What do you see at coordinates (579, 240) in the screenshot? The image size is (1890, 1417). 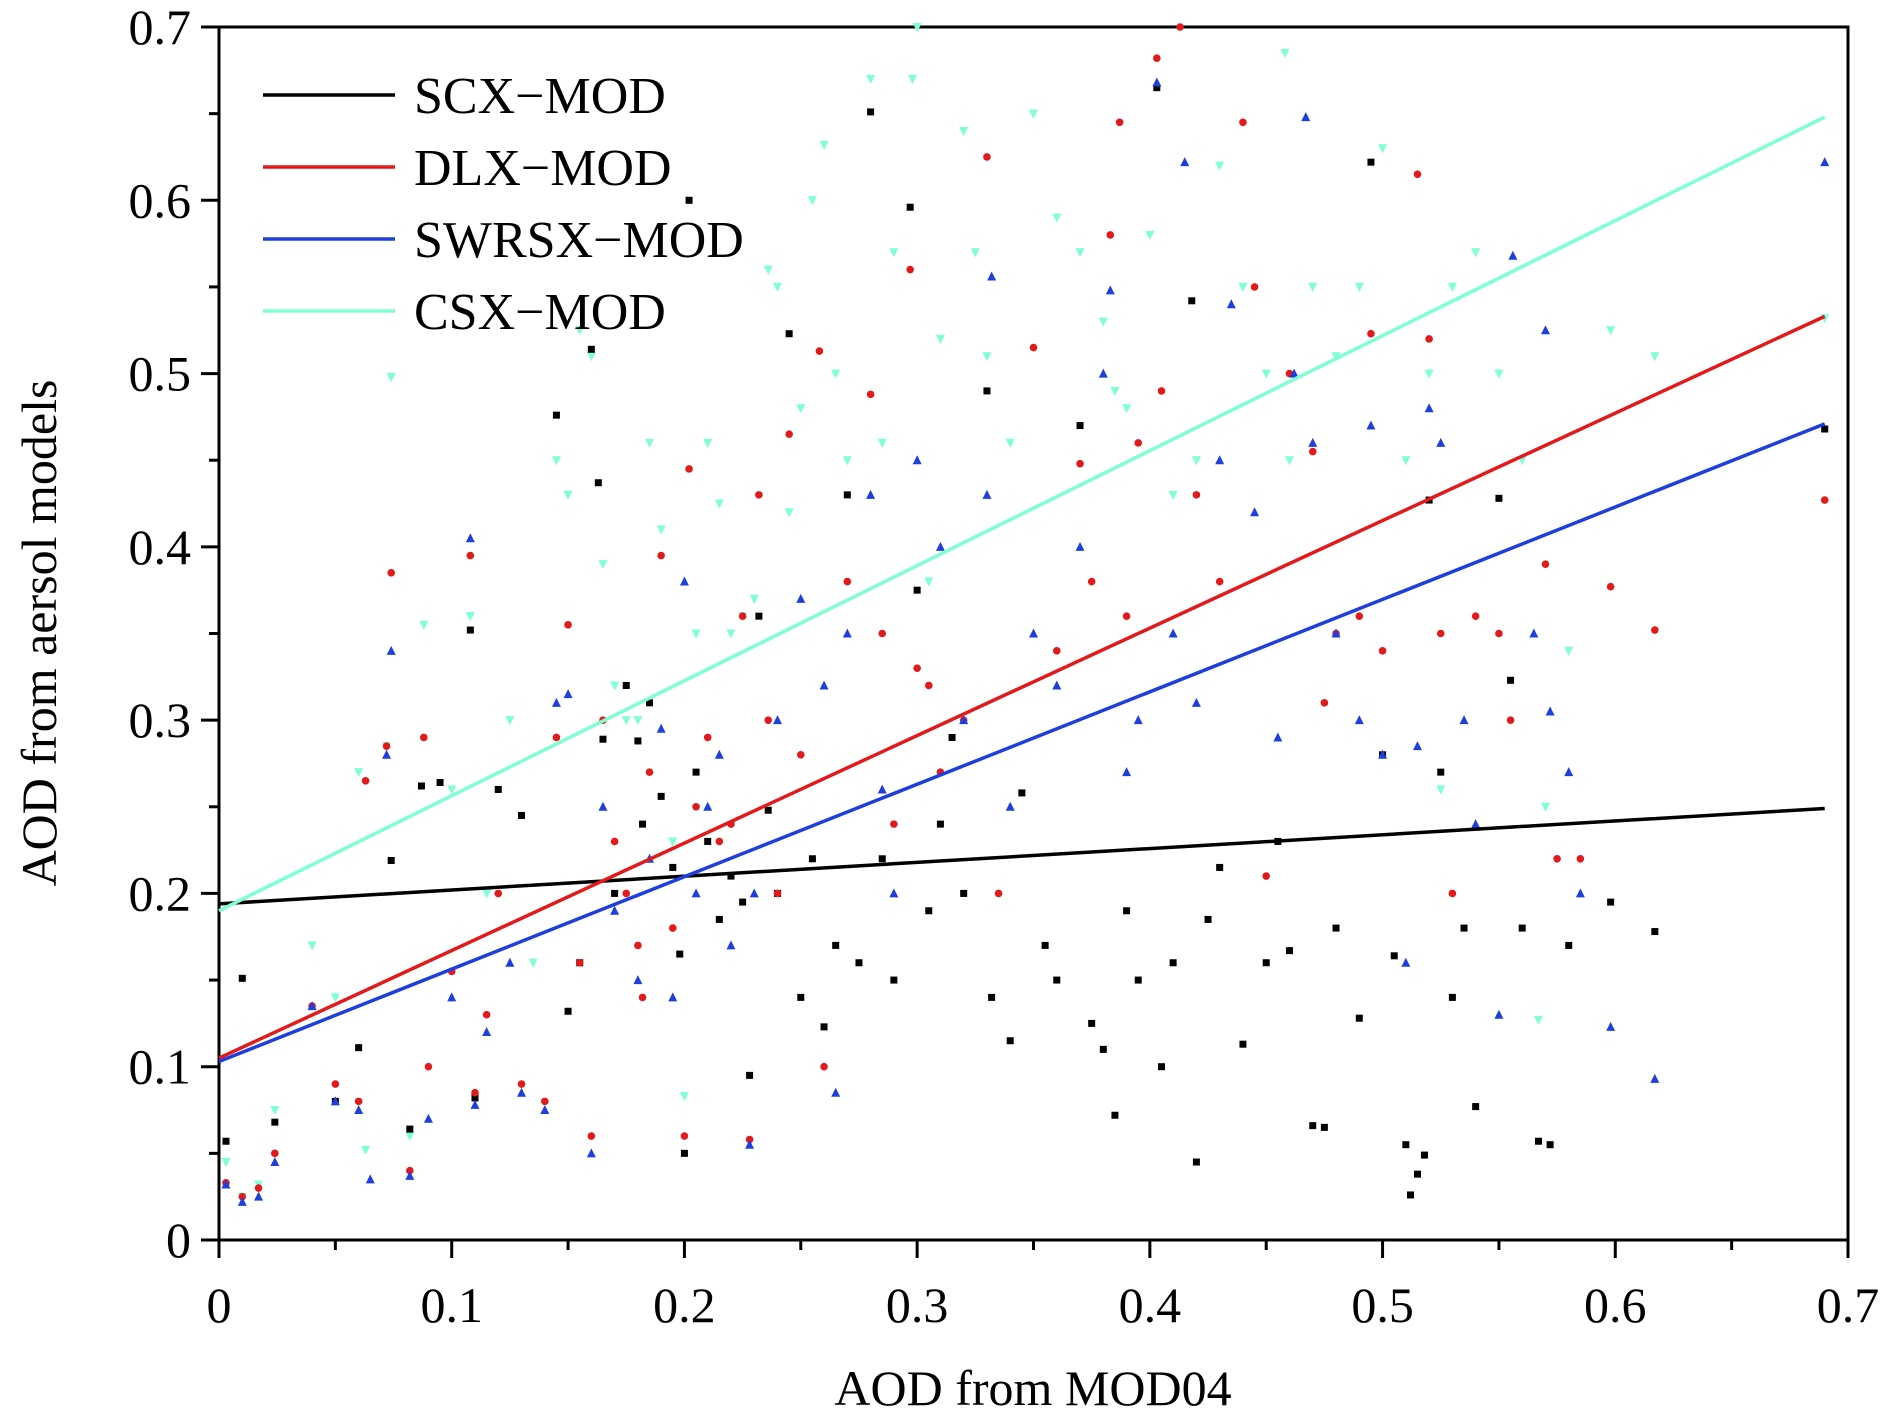 I see `legend-label: SWRSX−MOD` at bounding box center [579, 240].